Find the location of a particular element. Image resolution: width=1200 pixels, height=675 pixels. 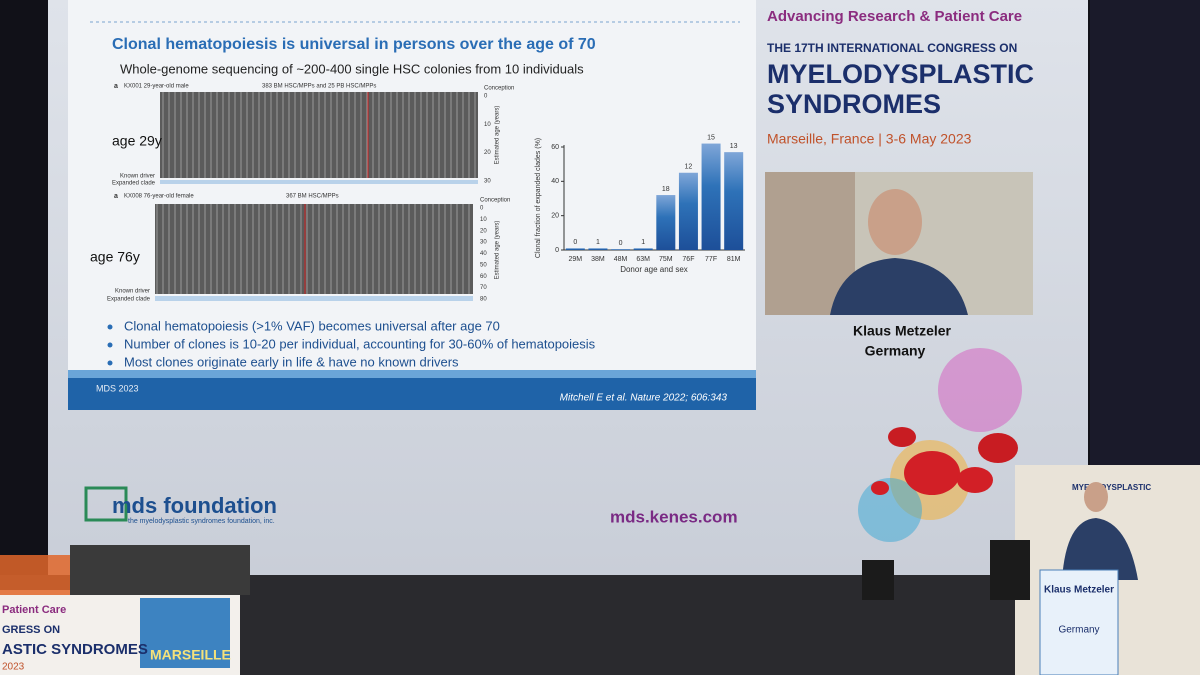

banner-image is located at coordinates (185, 633).